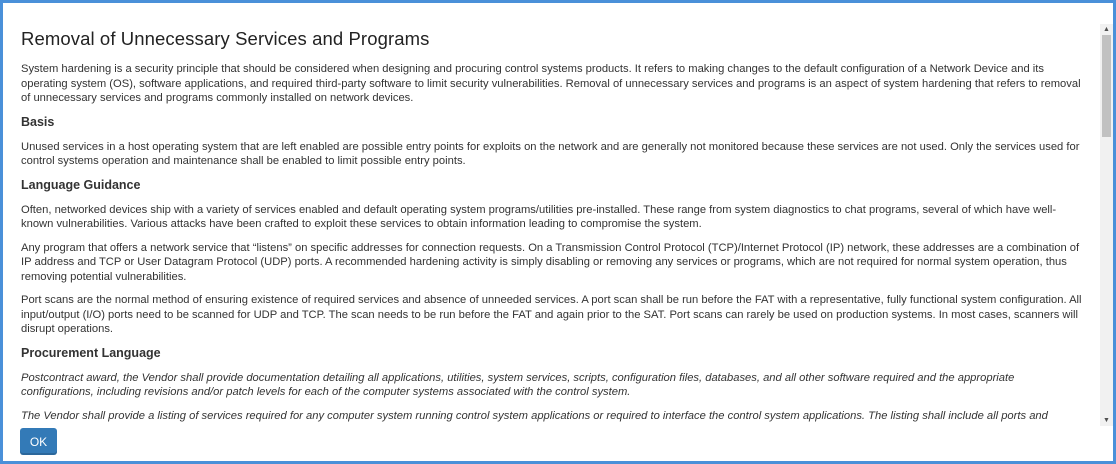  I want to click on vertical-scrollbar: ▲ ▼, so click(1106, 225).